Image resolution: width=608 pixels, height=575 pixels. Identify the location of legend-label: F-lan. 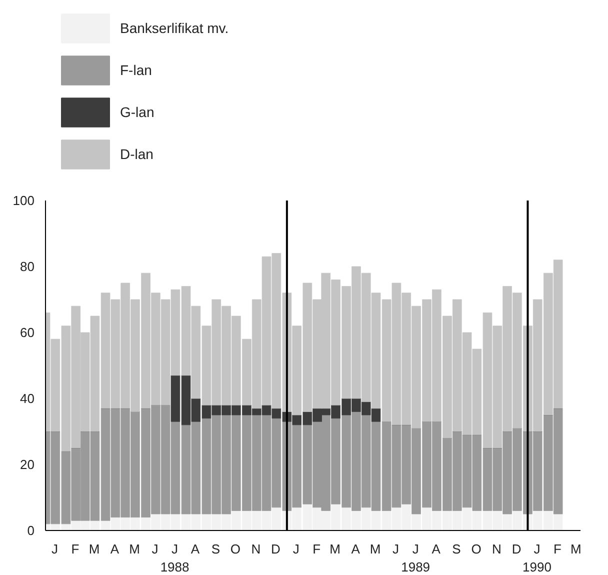
(136, 70).